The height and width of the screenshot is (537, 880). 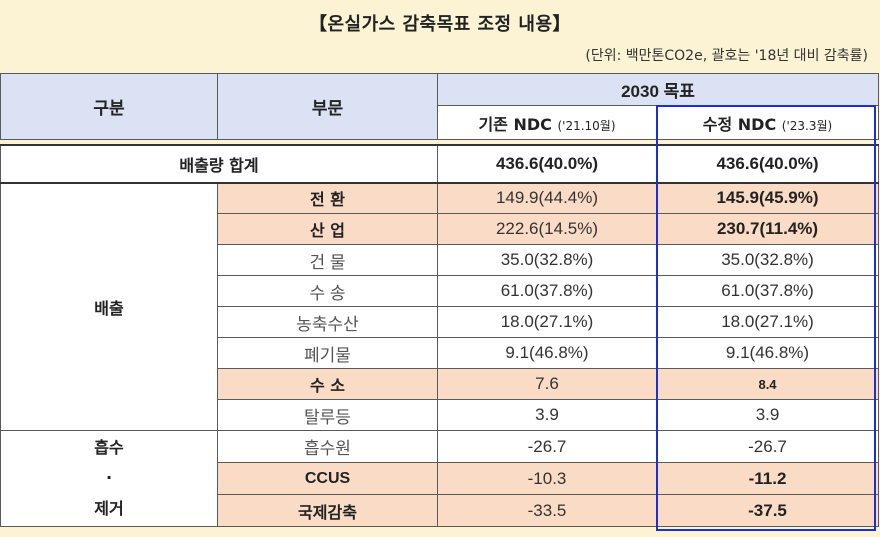 I want to click on existing-cell: 9.1(46.8%), so click(x=547, y=353).